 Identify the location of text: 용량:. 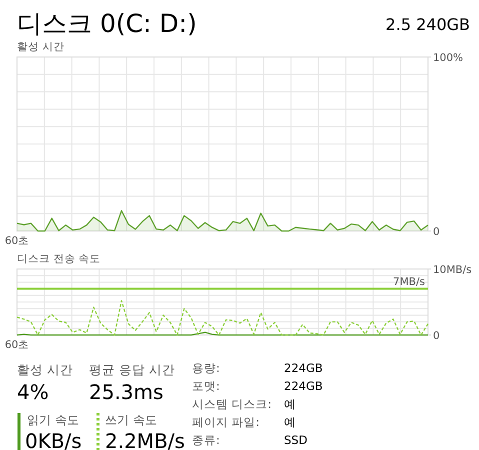
(206, 368).